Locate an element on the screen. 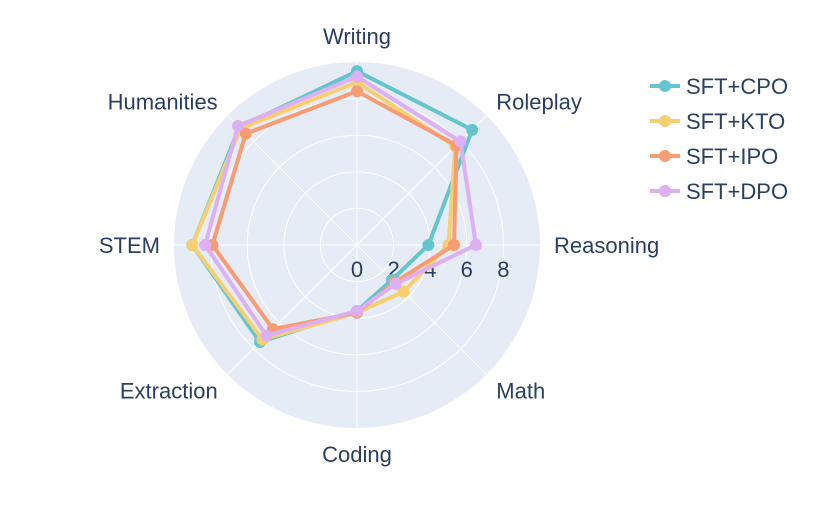 The width and height of the screenshot is (817, 511). axis-label-math: Math is located at coordinates (520, 390).